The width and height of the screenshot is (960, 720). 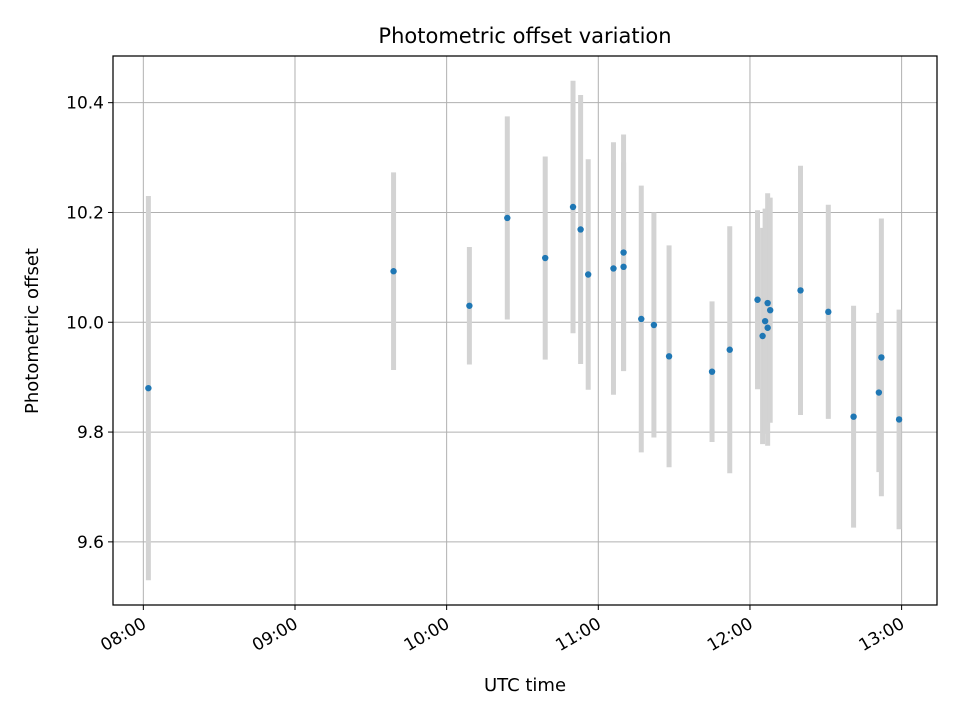 What do you see at coordinates (524, 36) in the screenshot?
I see `chart-title: Photometric offset variation` at bounding box center [524, 36].